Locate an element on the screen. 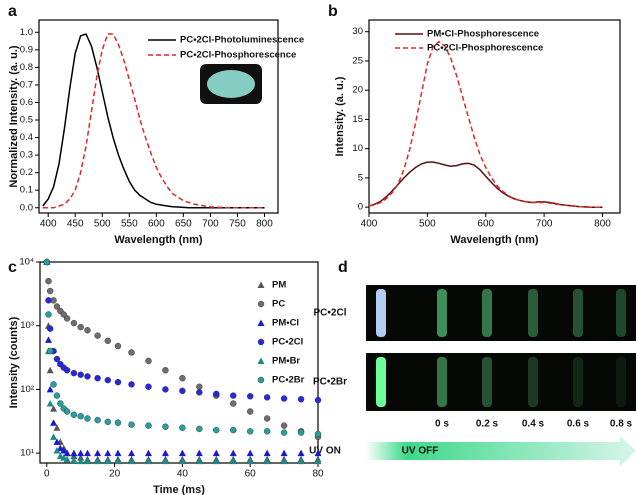 Image resolution: width=638 pixels, height=495 pixels. legend-label: PC•2Cl-Photoluminescence is located at coordinates (242, 40).